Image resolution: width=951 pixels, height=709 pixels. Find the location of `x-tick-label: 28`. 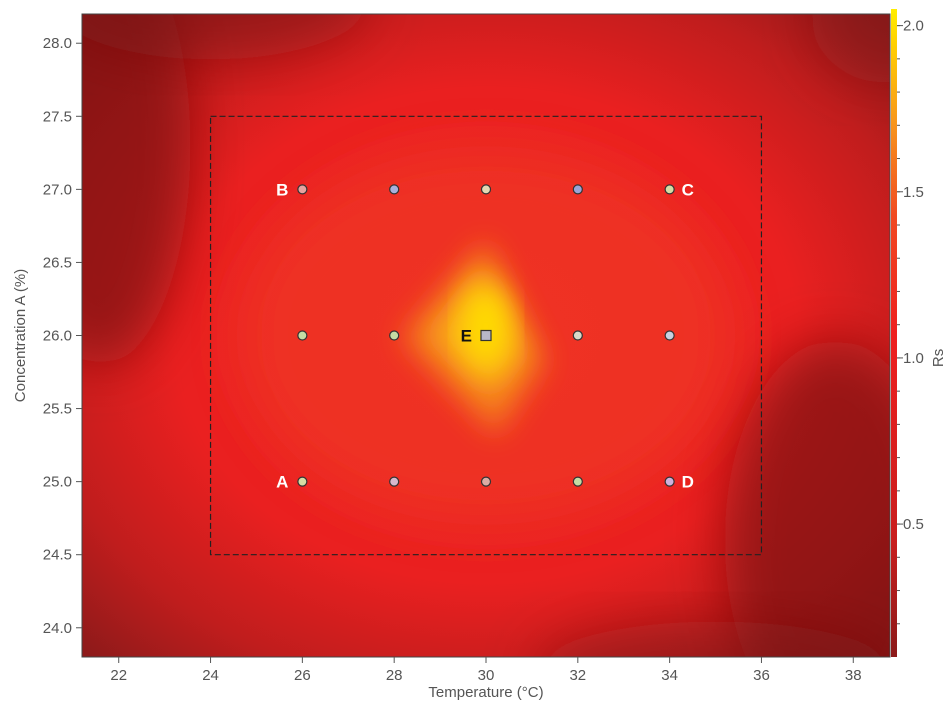

x-tick-label: 28 is located at coordinates (394, 675).